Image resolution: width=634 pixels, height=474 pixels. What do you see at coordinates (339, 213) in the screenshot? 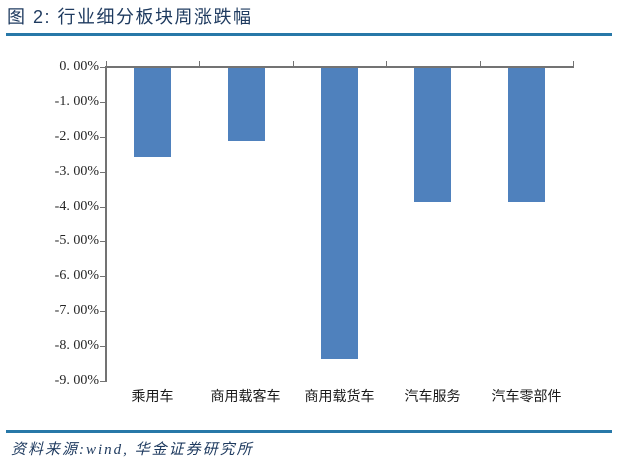
I see `bar-商用载货车` at bounding box center [339, 213].